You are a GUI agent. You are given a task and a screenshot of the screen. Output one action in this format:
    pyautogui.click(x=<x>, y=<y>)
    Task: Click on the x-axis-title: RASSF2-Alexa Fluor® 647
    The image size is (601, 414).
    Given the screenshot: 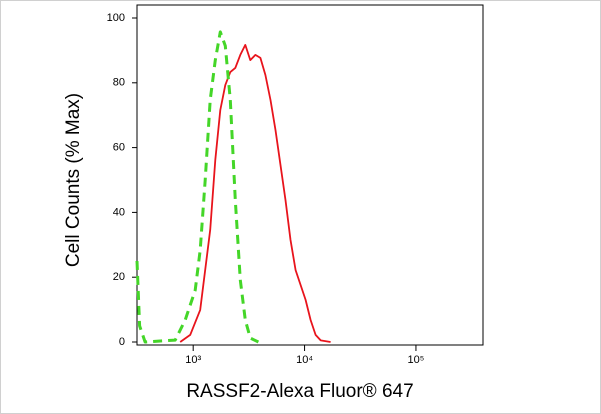 What is the action you would take?
    pyautogui.click(x=299, y=391)
    